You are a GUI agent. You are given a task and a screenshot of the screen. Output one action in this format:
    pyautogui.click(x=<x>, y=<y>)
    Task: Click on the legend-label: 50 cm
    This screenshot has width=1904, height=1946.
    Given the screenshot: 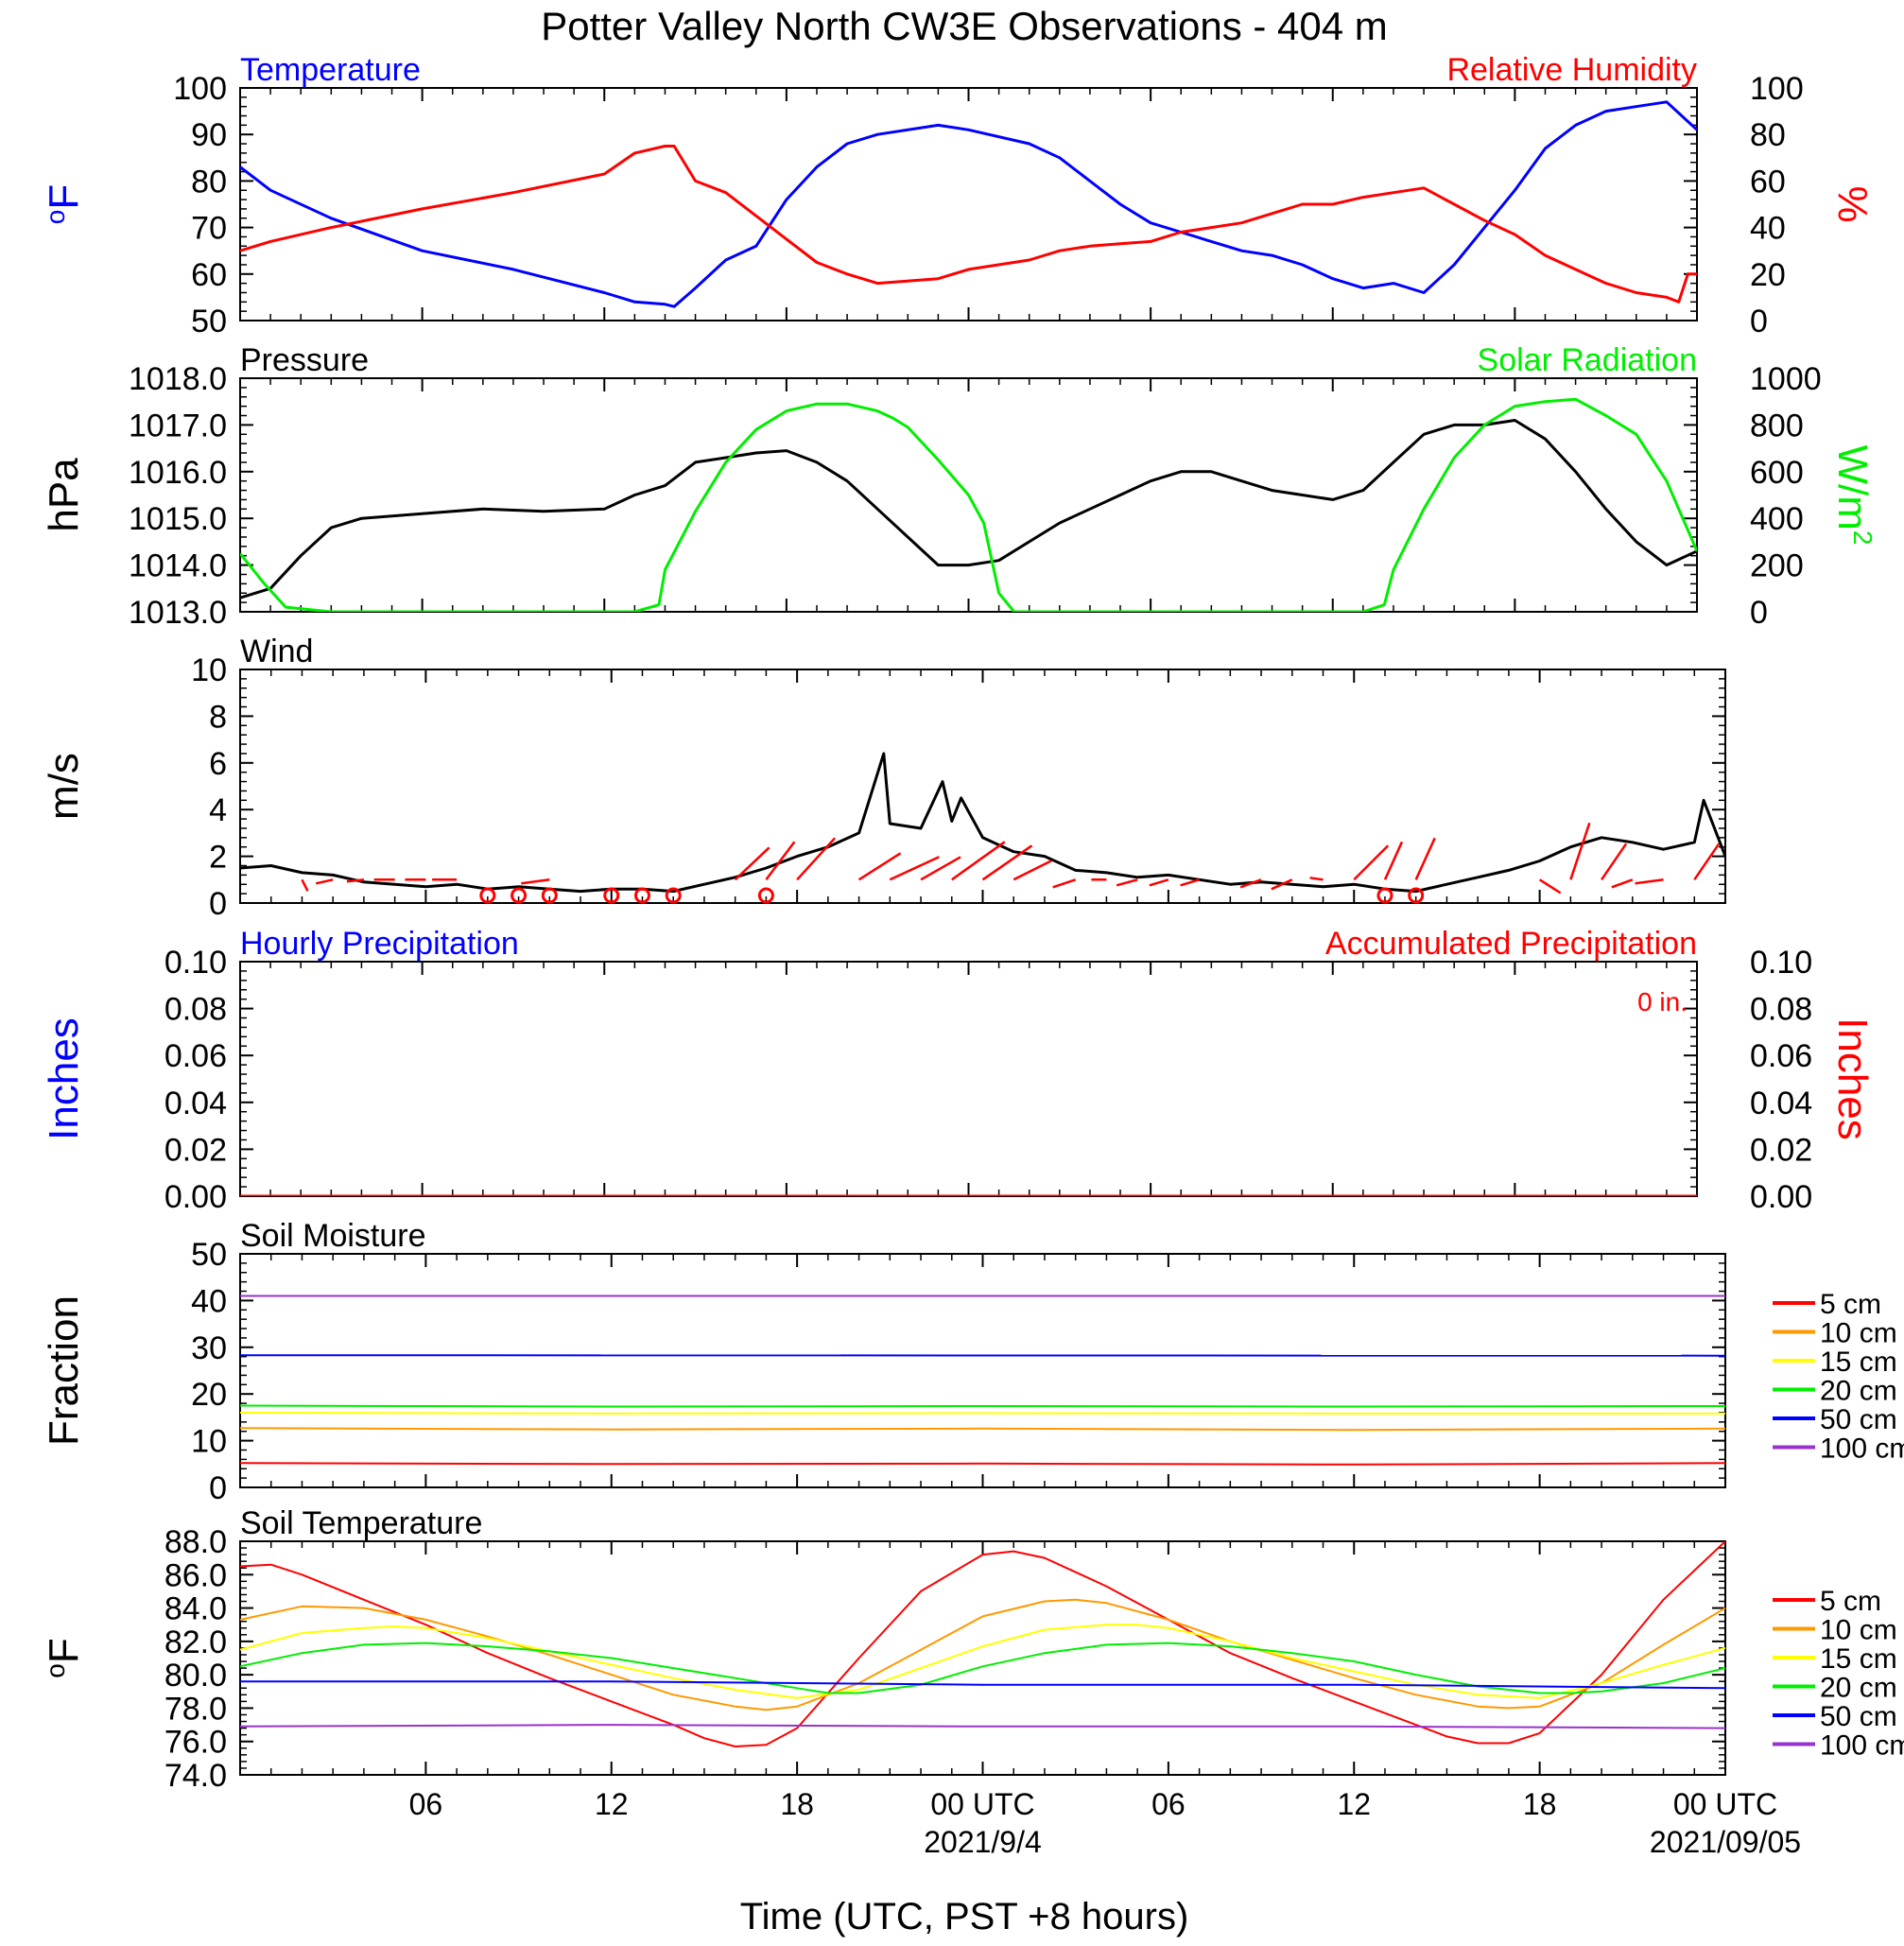 What is the action you would take?
    pyautogui.click(x=1858, y=1717)
    